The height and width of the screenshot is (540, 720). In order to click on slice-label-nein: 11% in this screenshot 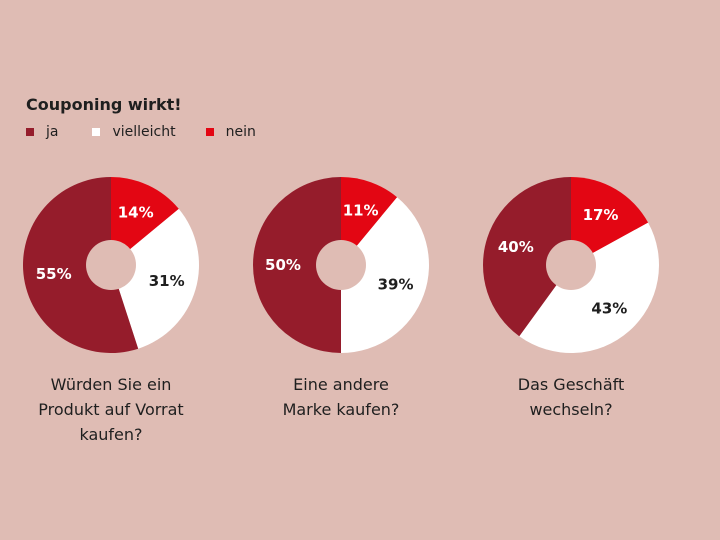, I will do `click(361, 210)`.